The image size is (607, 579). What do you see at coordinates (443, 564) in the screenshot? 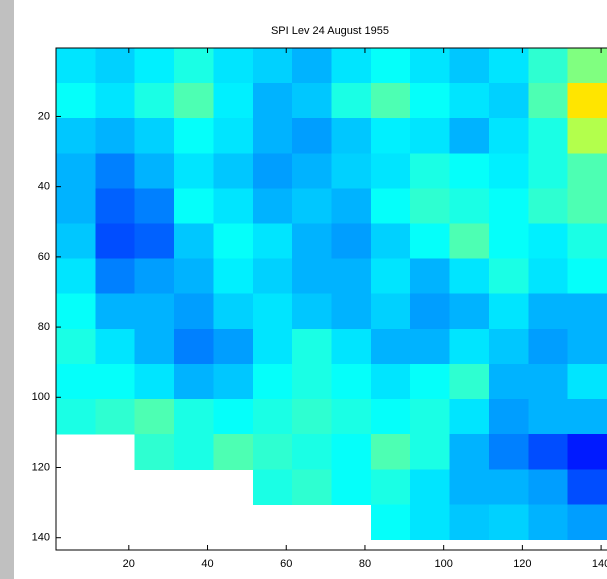
I see `x-tick-label: 100` at bounding box center [443, 564].